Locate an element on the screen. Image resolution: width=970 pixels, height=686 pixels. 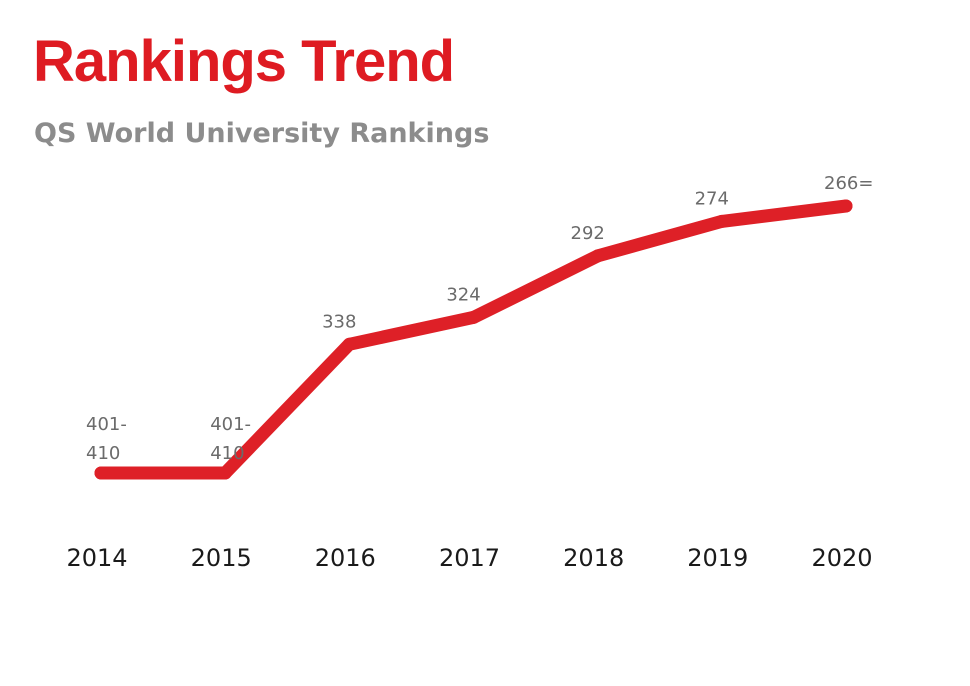
data-point-2020 is located at coordinates (846, 206).